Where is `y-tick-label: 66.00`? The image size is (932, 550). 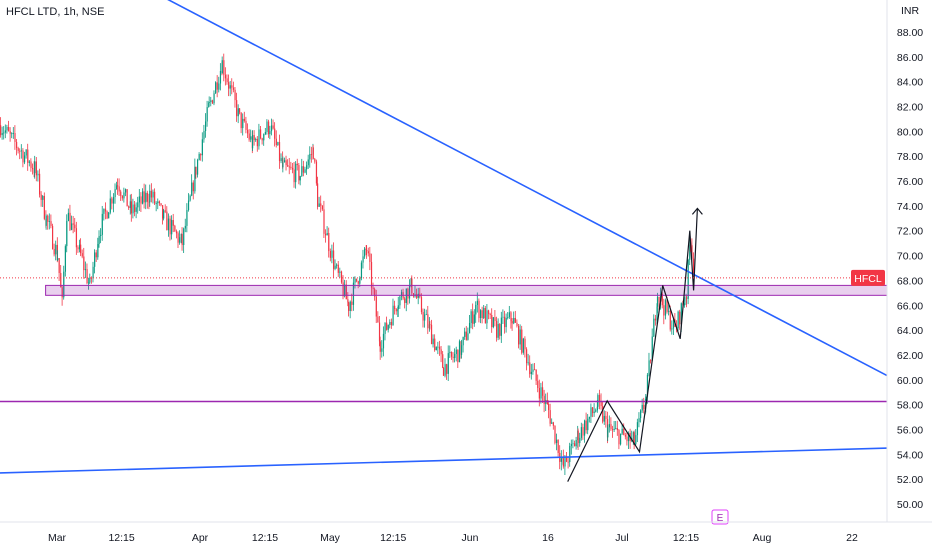
y-tick-label: 66.00 is located at coordinates (910, 306).